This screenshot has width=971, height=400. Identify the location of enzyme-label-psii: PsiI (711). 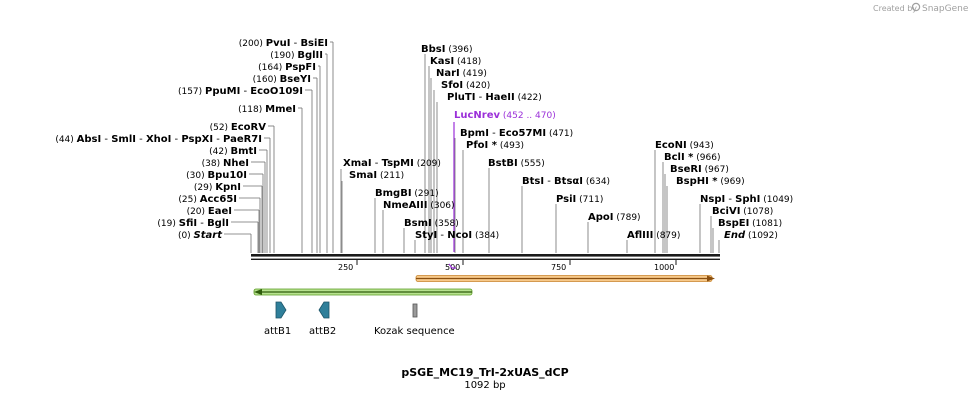
(579, 199).